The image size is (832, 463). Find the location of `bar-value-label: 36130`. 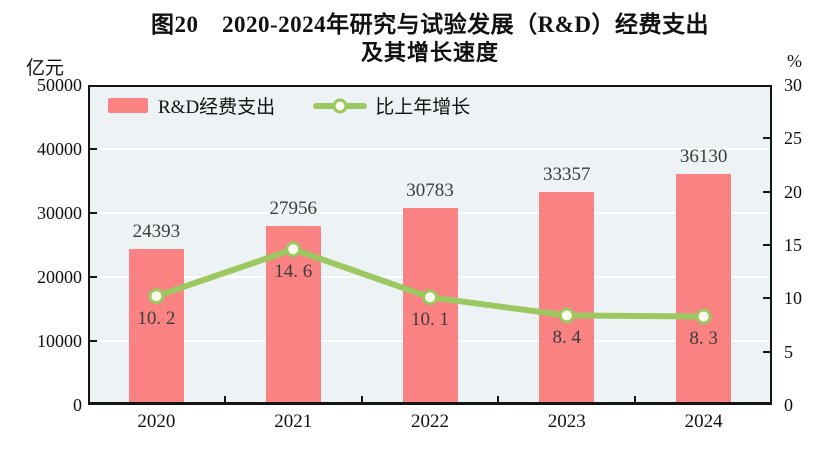

bar-value-label: 36130 is located at coordinates (703, 156).